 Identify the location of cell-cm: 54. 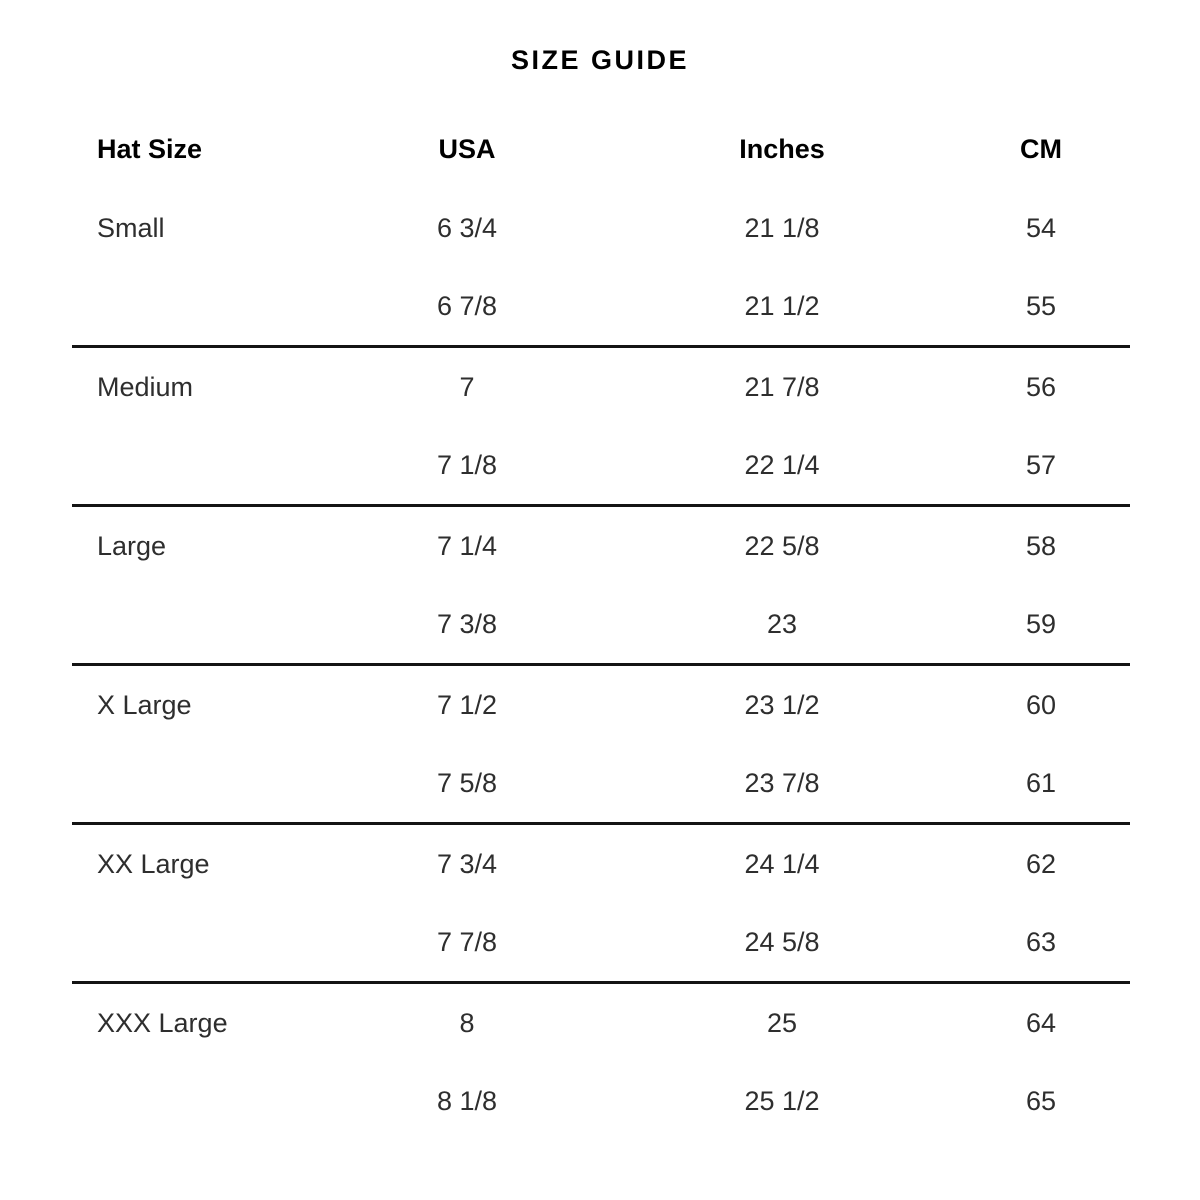
(1041, 227).